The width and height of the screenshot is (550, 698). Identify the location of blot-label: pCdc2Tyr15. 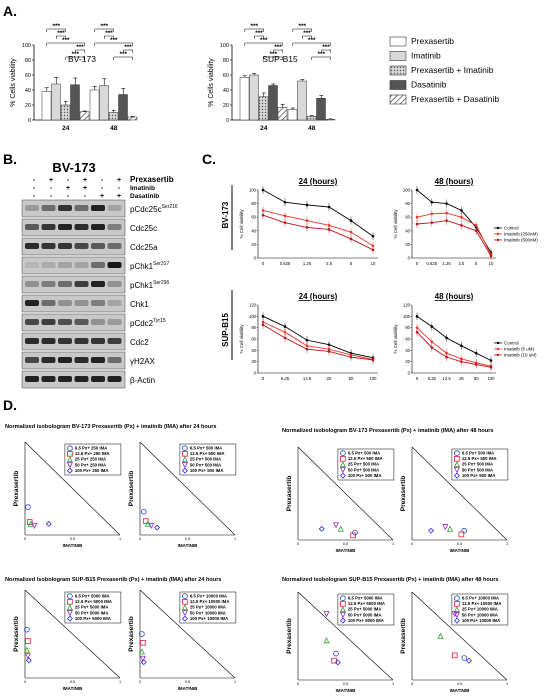
(148, 323).